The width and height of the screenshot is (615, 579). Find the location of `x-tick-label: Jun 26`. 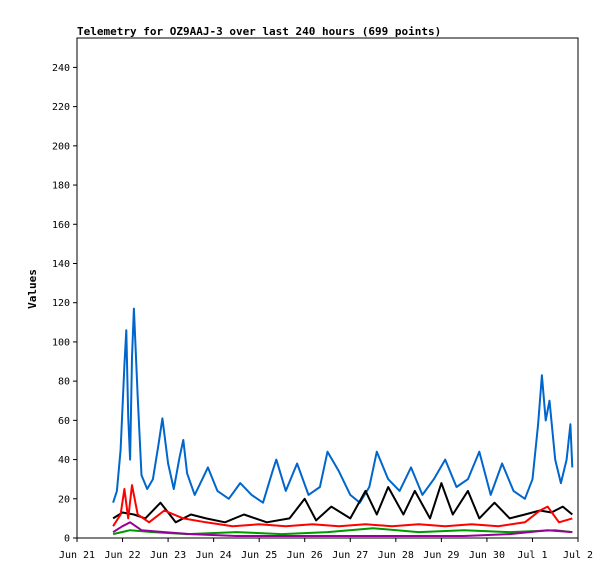

x-tick-label: Jun 26 is located at coordinates (305, 555).